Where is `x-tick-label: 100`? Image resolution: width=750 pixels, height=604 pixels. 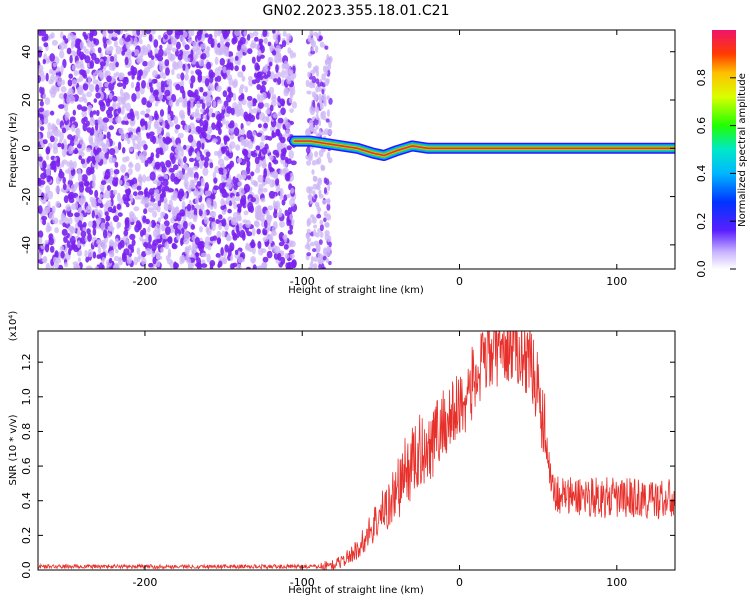 x-tick-label: 100 is located at coordinates (616, 582).